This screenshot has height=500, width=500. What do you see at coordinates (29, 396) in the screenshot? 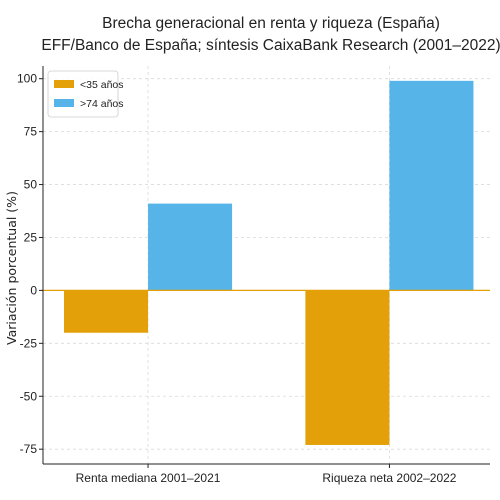
I see `y-tick-label: -50` at bounding box center [29, 396].